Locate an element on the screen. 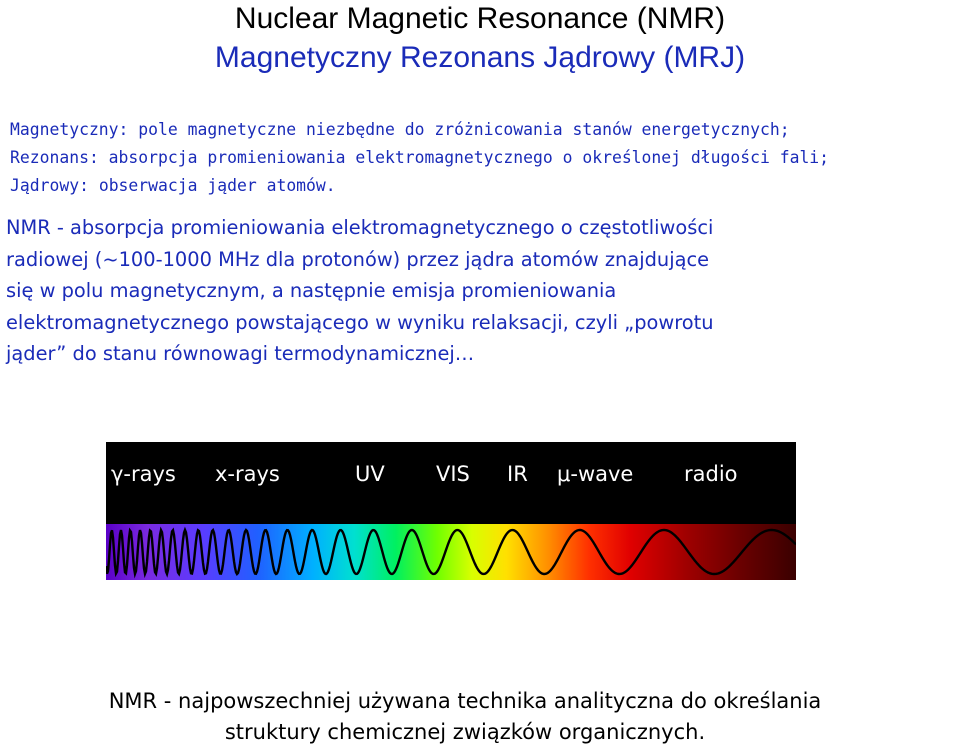 Image resolution: width=960 pixels, height=751 pixels. spectrum-labels: γ-rays x-rays UV VIS IR μ-wave radio is located at coordinates (451, 480).